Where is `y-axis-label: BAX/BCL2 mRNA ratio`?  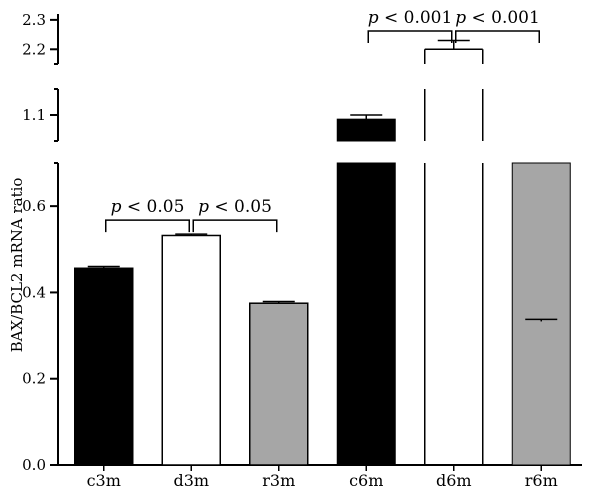
y-axis-label: BAX/BCL2 mRNA ratio is located at coordinates (17, 265).